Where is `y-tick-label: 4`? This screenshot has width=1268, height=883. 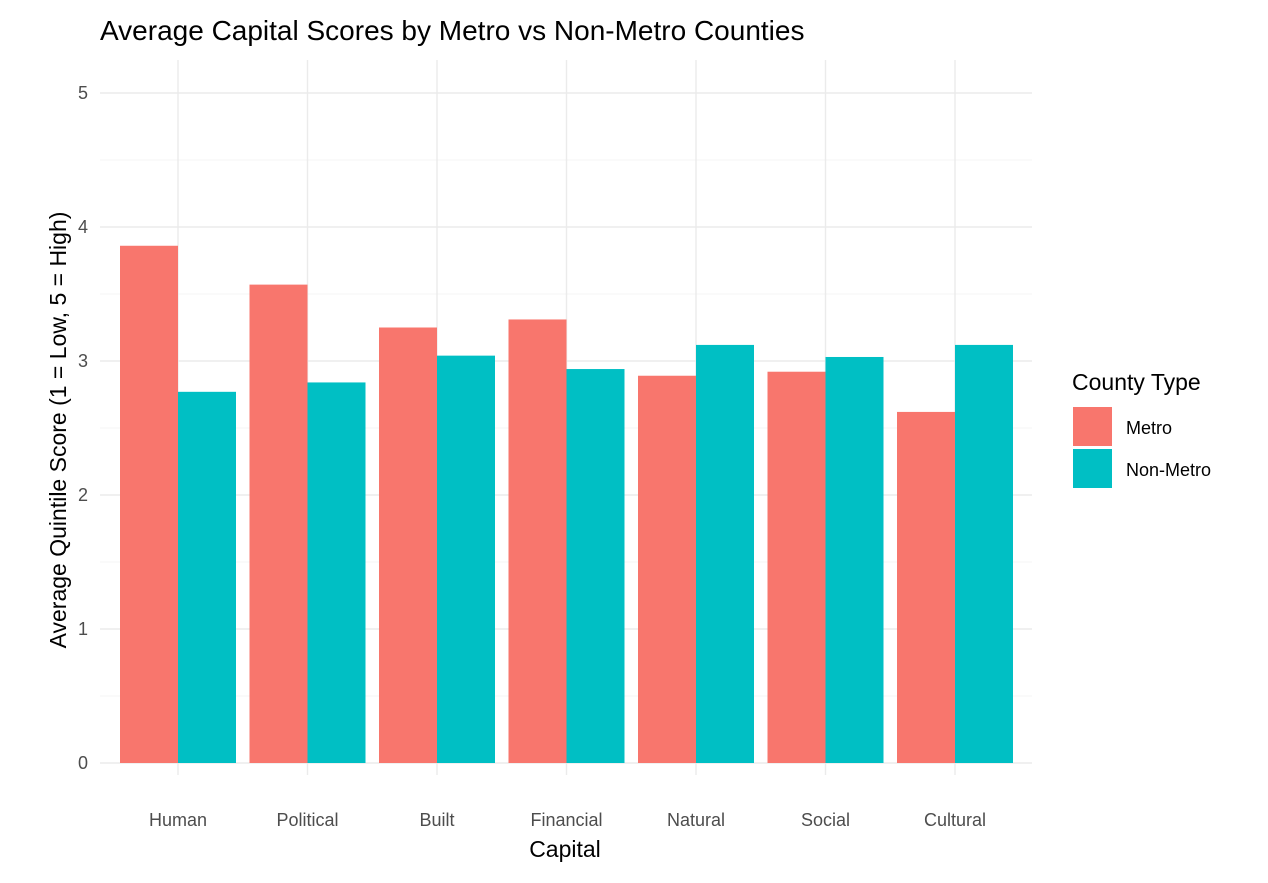
y-tick-label: 4 is located at coordinates (83, 227).